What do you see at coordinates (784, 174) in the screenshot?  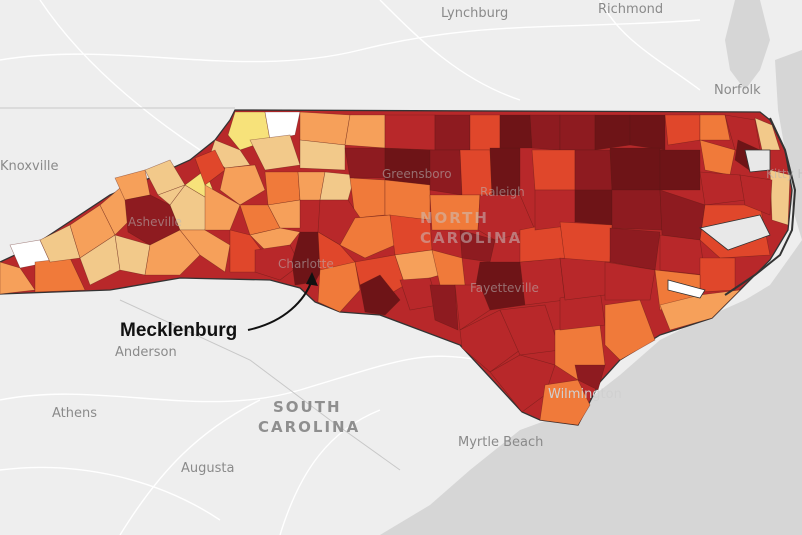 I see `kitty-hawk-label: Kitty Hawk` at bounding box center [784, 174].